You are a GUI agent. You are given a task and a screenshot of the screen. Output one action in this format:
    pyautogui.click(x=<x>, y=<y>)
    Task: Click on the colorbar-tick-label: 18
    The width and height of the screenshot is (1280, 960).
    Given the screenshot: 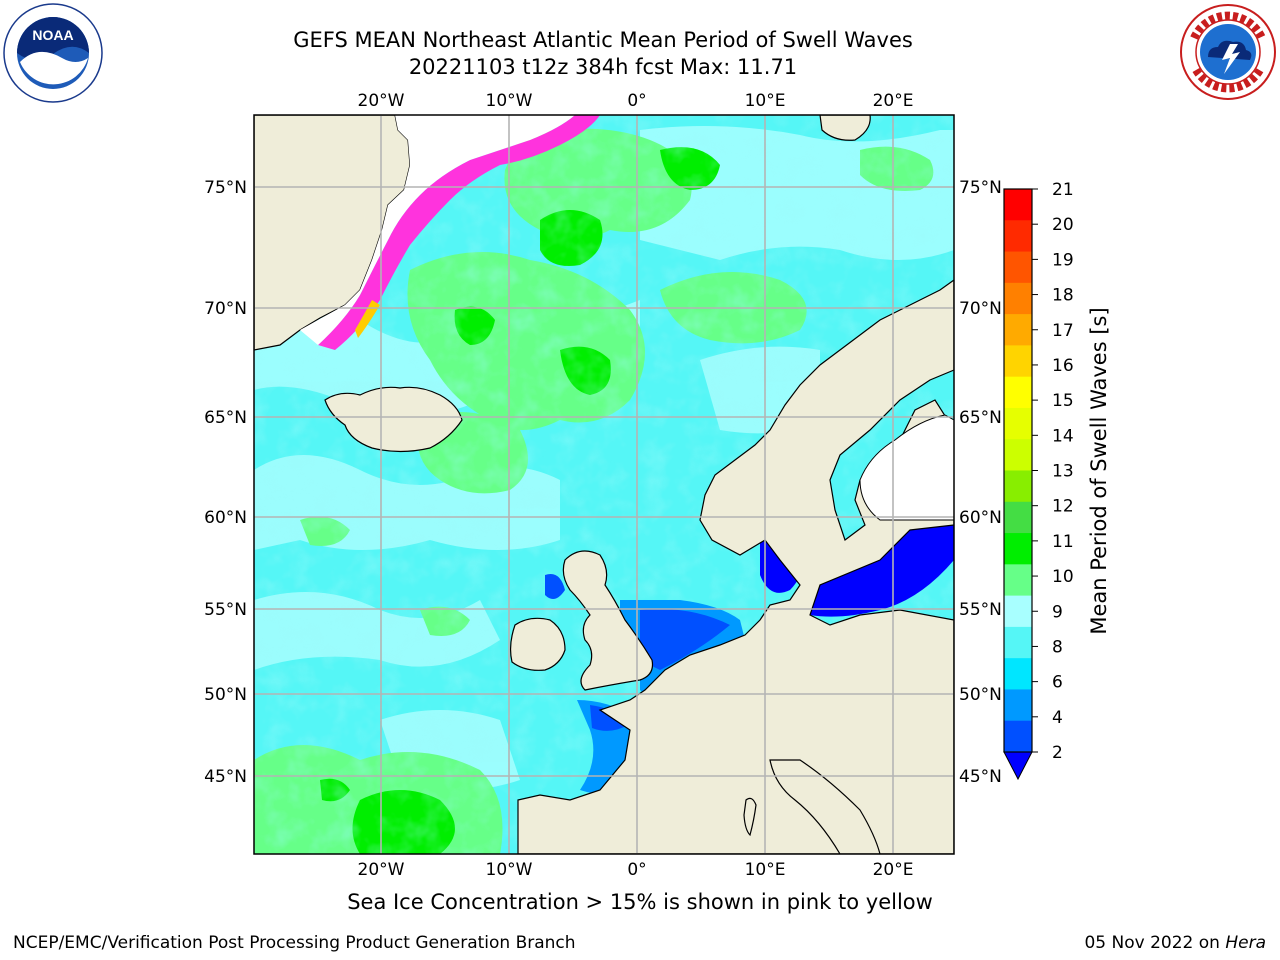 What is the action you would take?
    pyautogui.click(x=1063, y=296)
    